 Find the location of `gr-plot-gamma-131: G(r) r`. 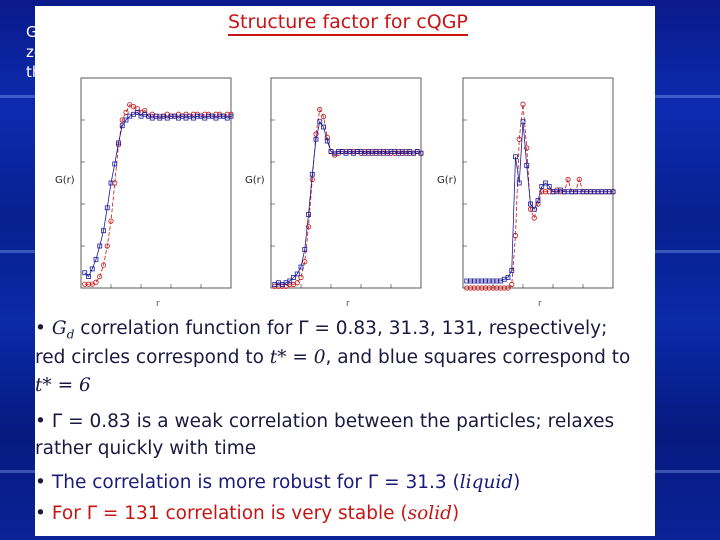

gr-plot-gamma-131: G(r) r is located at coordinates (526, 193).